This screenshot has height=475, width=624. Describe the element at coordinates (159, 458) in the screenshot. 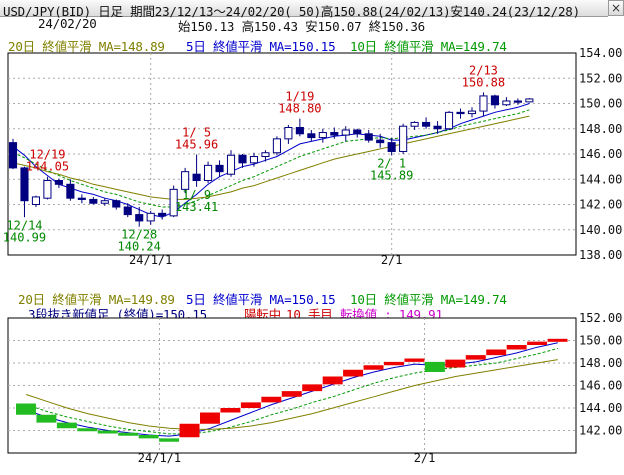

I see `renko-xtick-label: 24/1/1` at that location.